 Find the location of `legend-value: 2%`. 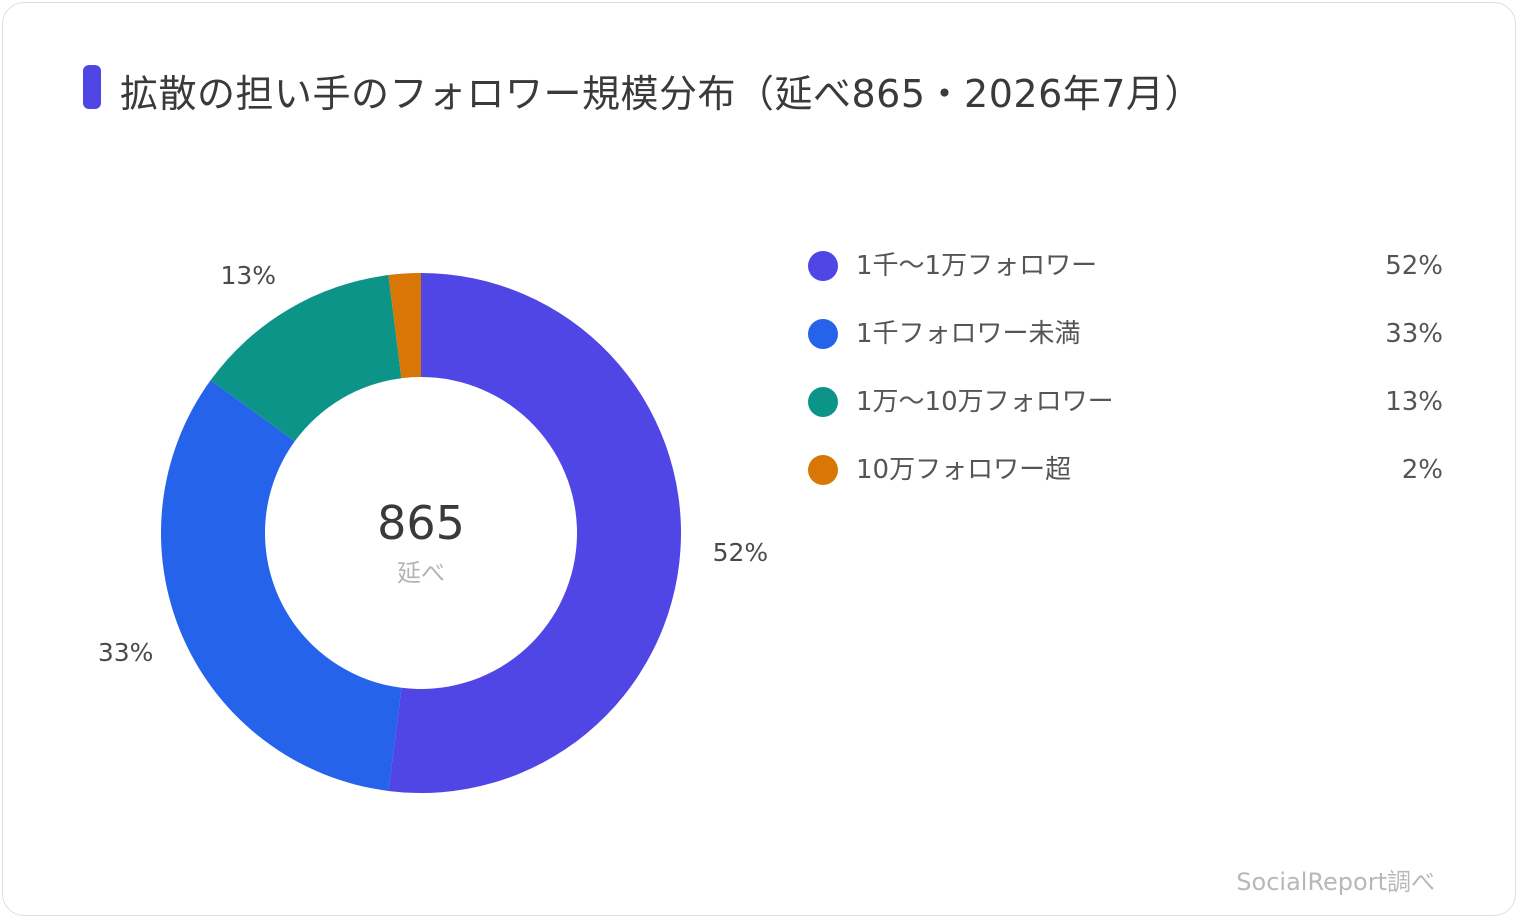

legend-value: 2% is located at coordinates (1422, 470).